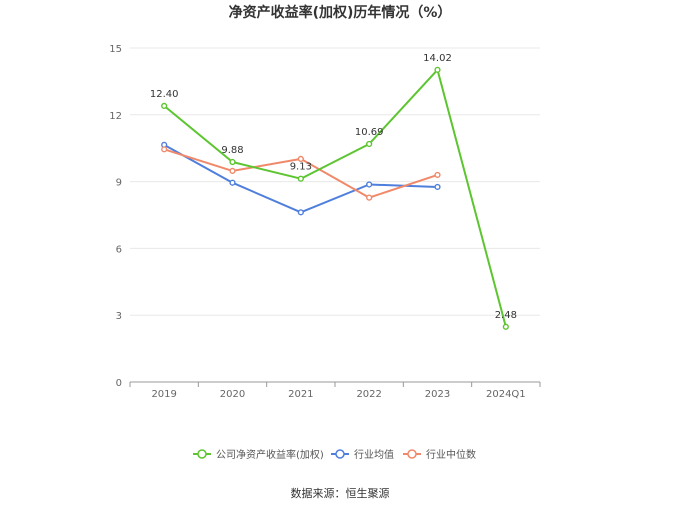 The width and height of the screenshot is (680, 509). I want to click on x-tick-label: 2024Q1, so click(506, 394).